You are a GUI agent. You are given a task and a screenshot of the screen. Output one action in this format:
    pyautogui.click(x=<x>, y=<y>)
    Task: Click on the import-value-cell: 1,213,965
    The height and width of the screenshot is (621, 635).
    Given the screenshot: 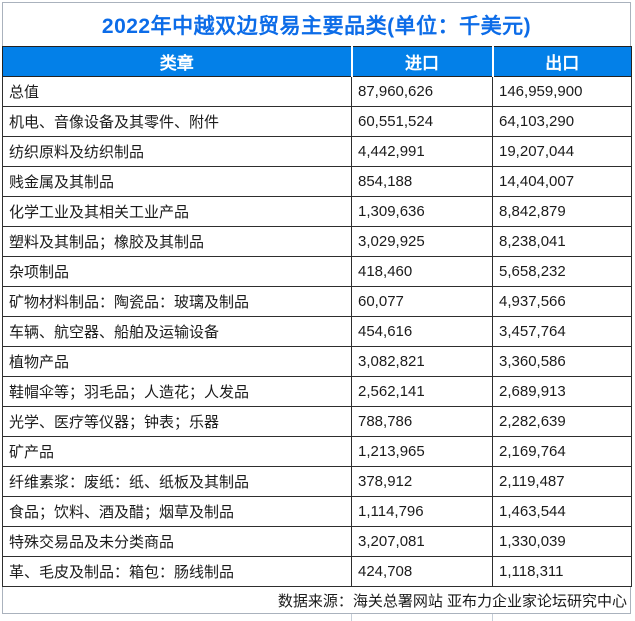 What is the action you would take?
    pyautogui.click(x=422, y=451)
    